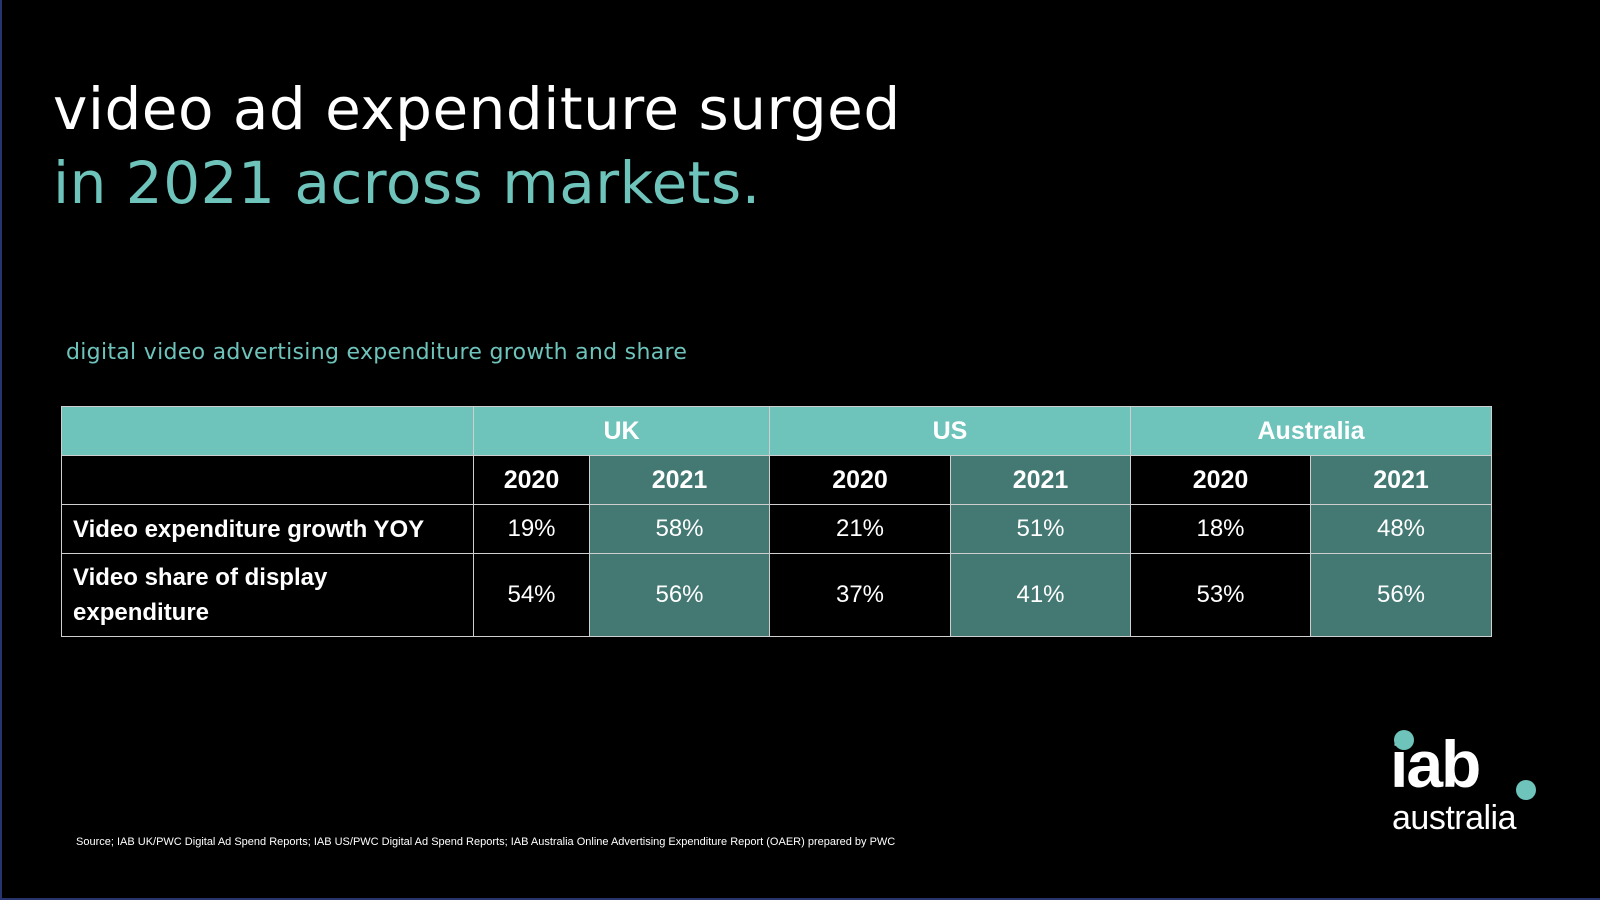 This screenshot has width=1600, height=900. I want to click on value-cell: 54%, so click(531, 595).